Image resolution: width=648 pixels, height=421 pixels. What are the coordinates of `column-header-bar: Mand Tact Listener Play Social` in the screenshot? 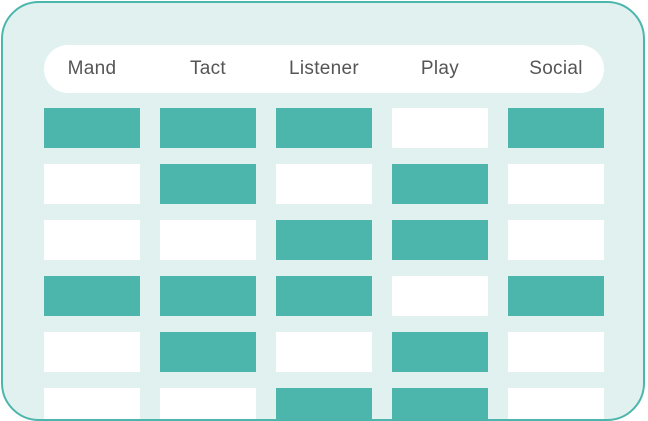 It's located at (324, 69).